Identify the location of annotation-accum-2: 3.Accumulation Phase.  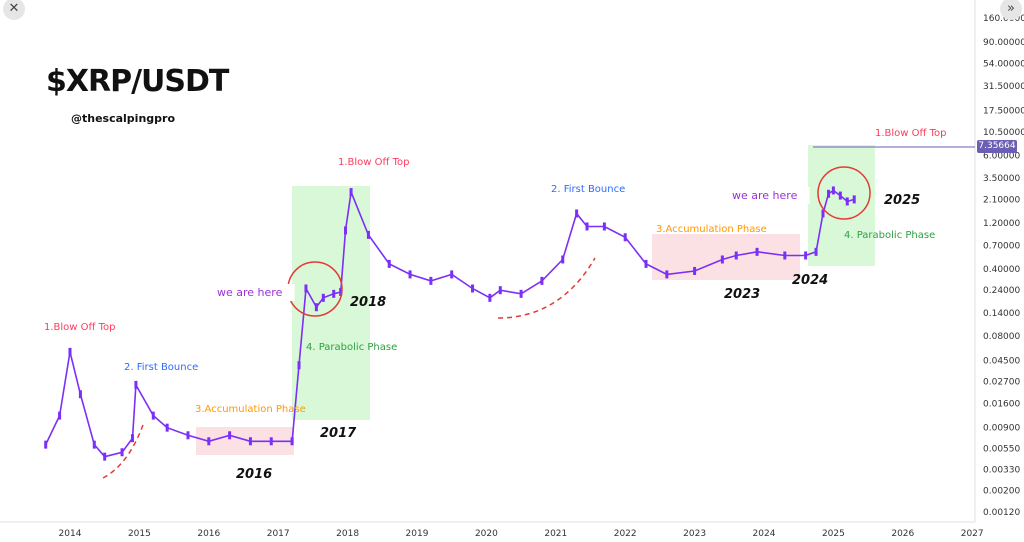
(711, 229).